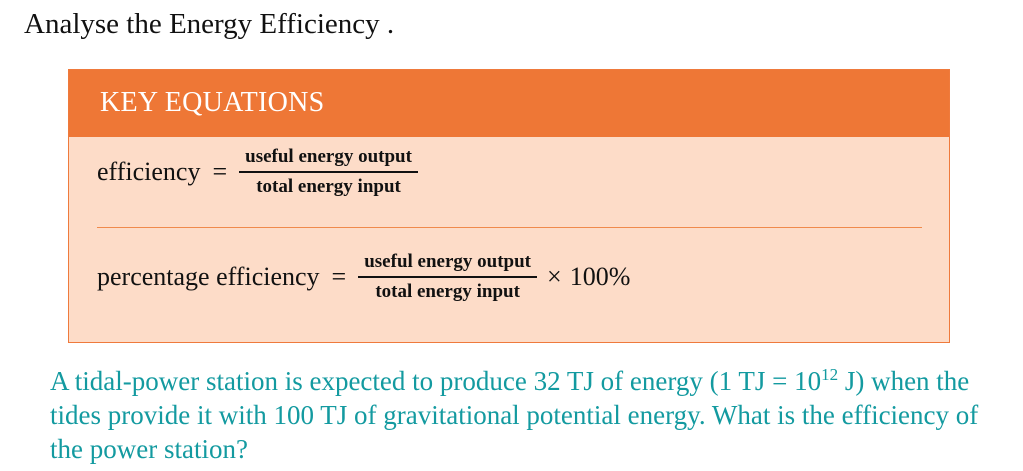  What do you see at coordinates (208, 276) in the screenshot?
I see `percentage-efficiency-lhs: percentage efficiency` at bounding box center [208, 276].